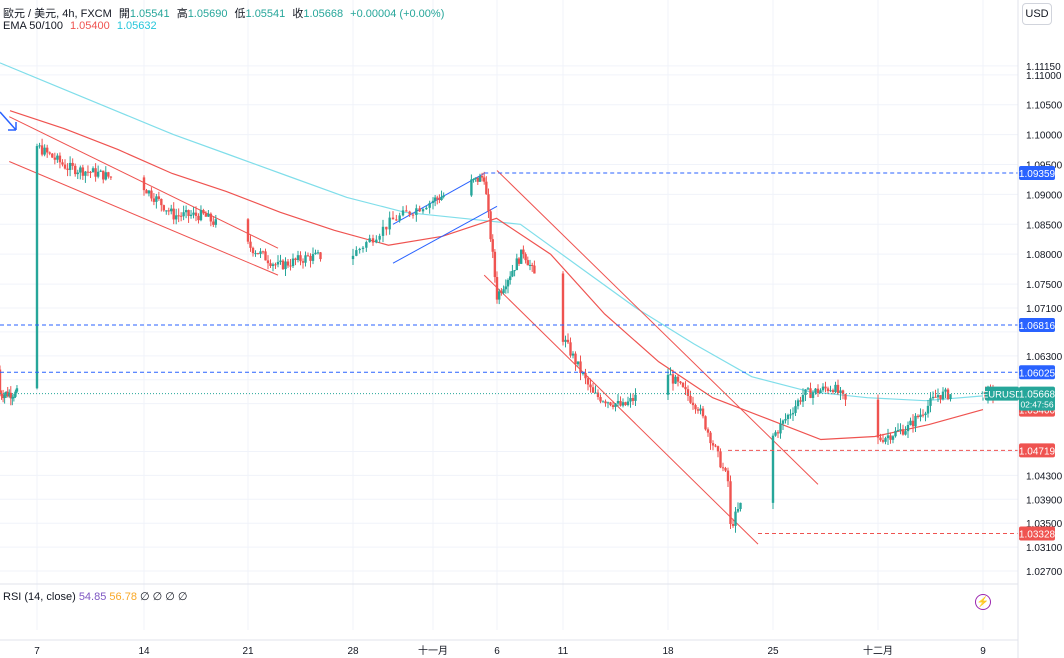  I want to click on last-price-label: 1.05668, so click(1037, 395).